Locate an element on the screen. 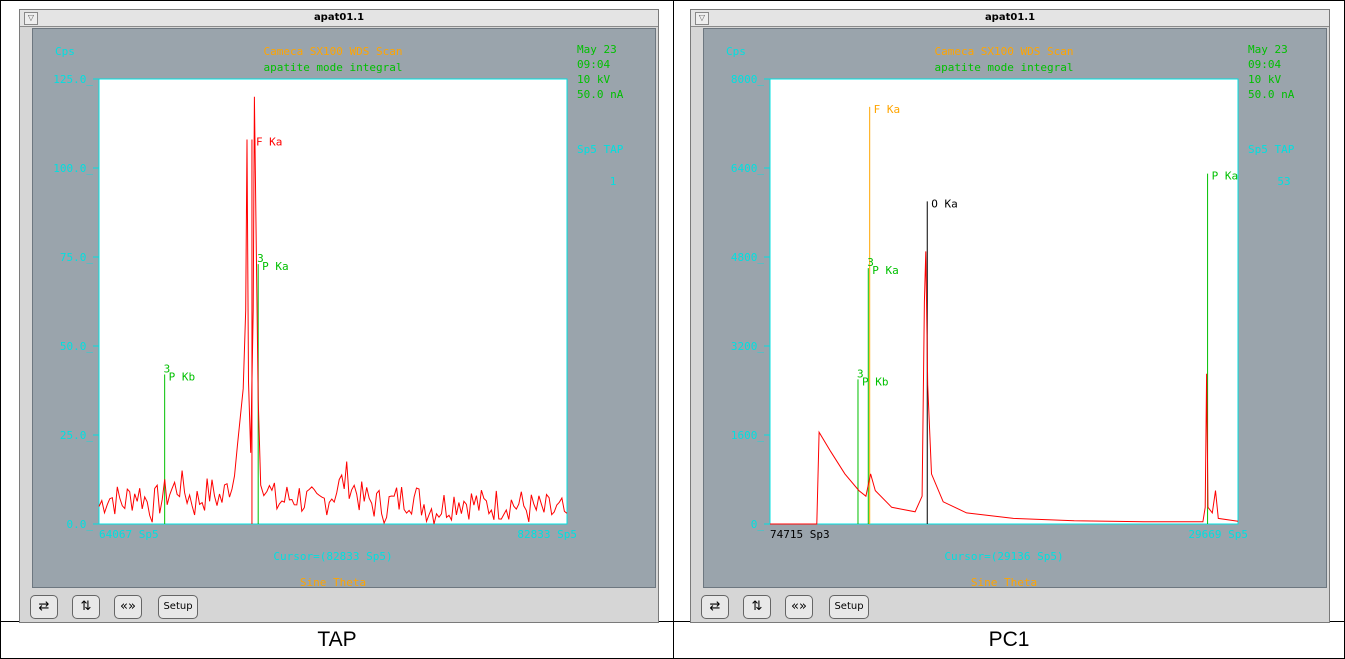 The image size is (1345, 659). y-tick-label: 0.0_ is located at coordinates (80, 524).